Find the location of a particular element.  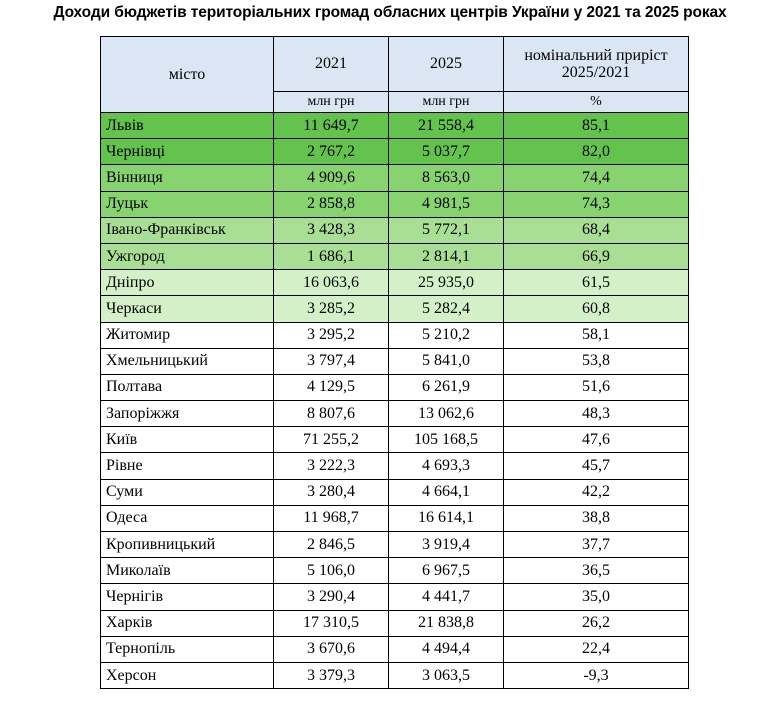

city-cell: Херсон is located at coordinates (187, 675).